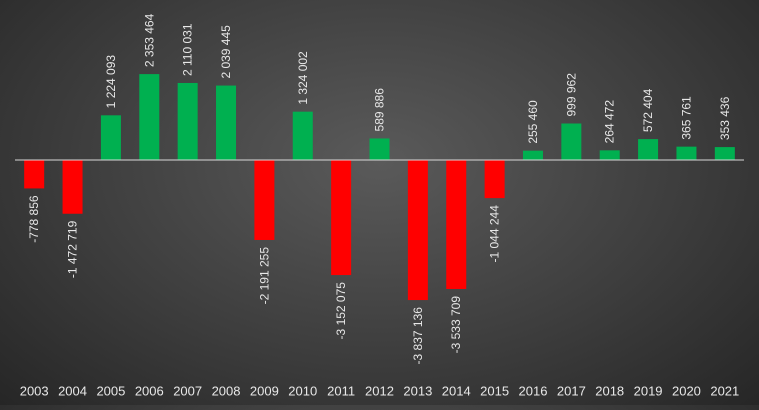 The width and height of the screenshot is (759, 410). Describe the element at coordinates (494, 179) in the screenshot. I see `bar-2015` at that location.